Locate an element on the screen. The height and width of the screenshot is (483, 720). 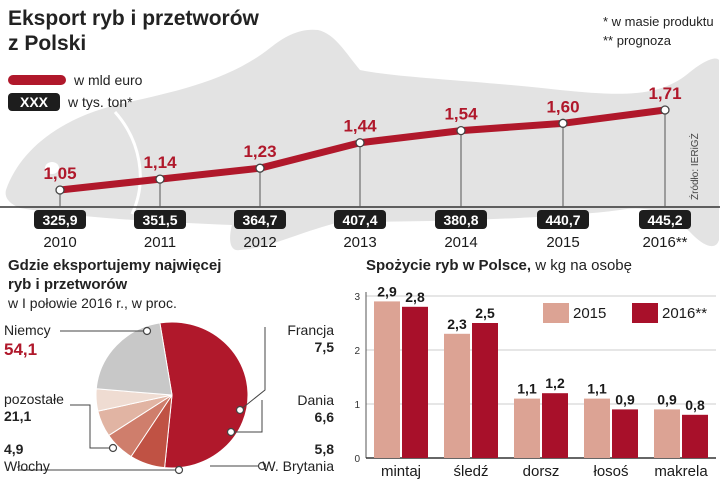
pie-name-dania: Dania is located at coordinates (315, 400).